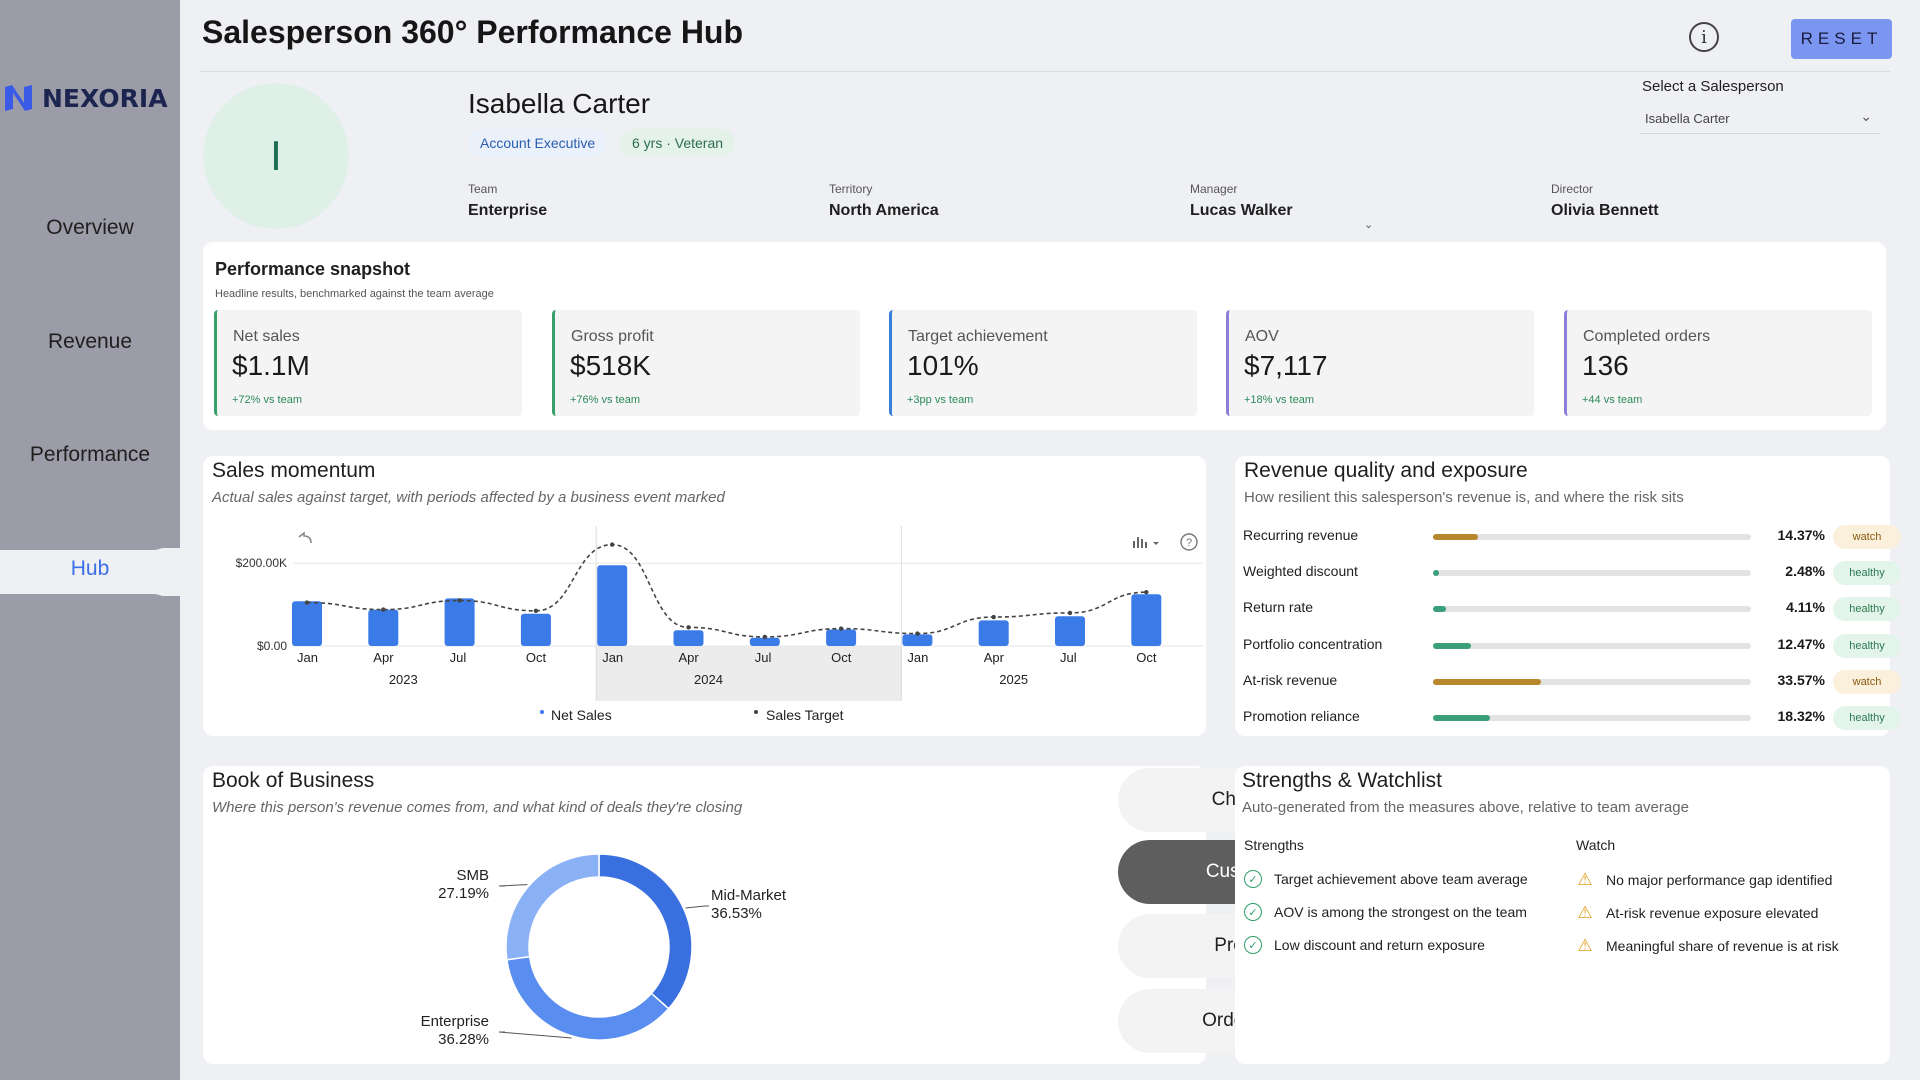 The height and width of the screenshot is (1080, 1920). Describe the element at coordinates (90, 341) in the screenshot. I see `nav-revenue: Revenue` at that location.